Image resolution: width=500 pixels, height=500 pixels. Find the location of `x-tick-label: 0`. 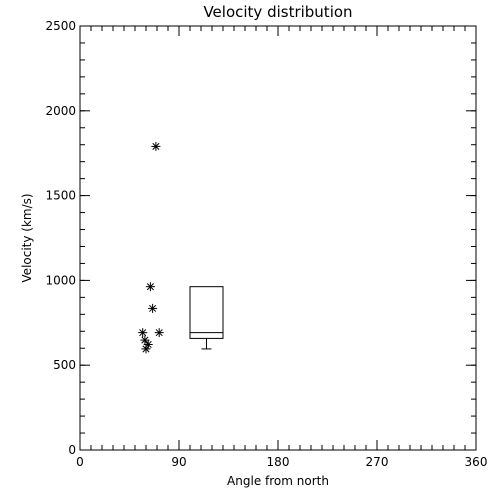

x-tick-label: 0 is located at coordinates (80, 462).